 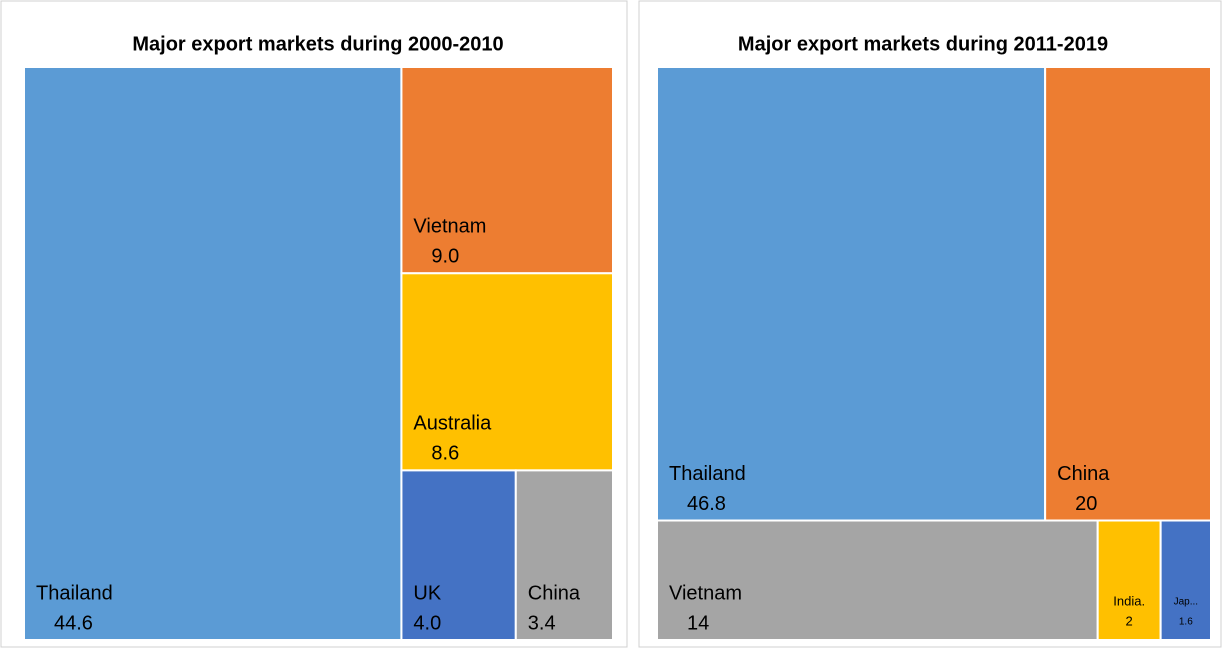 What do you see at coordinates (317, 44) in the screenshot?
I see `chart-title: Major export markets during 2000-2010` at bounding box center [317, 44].